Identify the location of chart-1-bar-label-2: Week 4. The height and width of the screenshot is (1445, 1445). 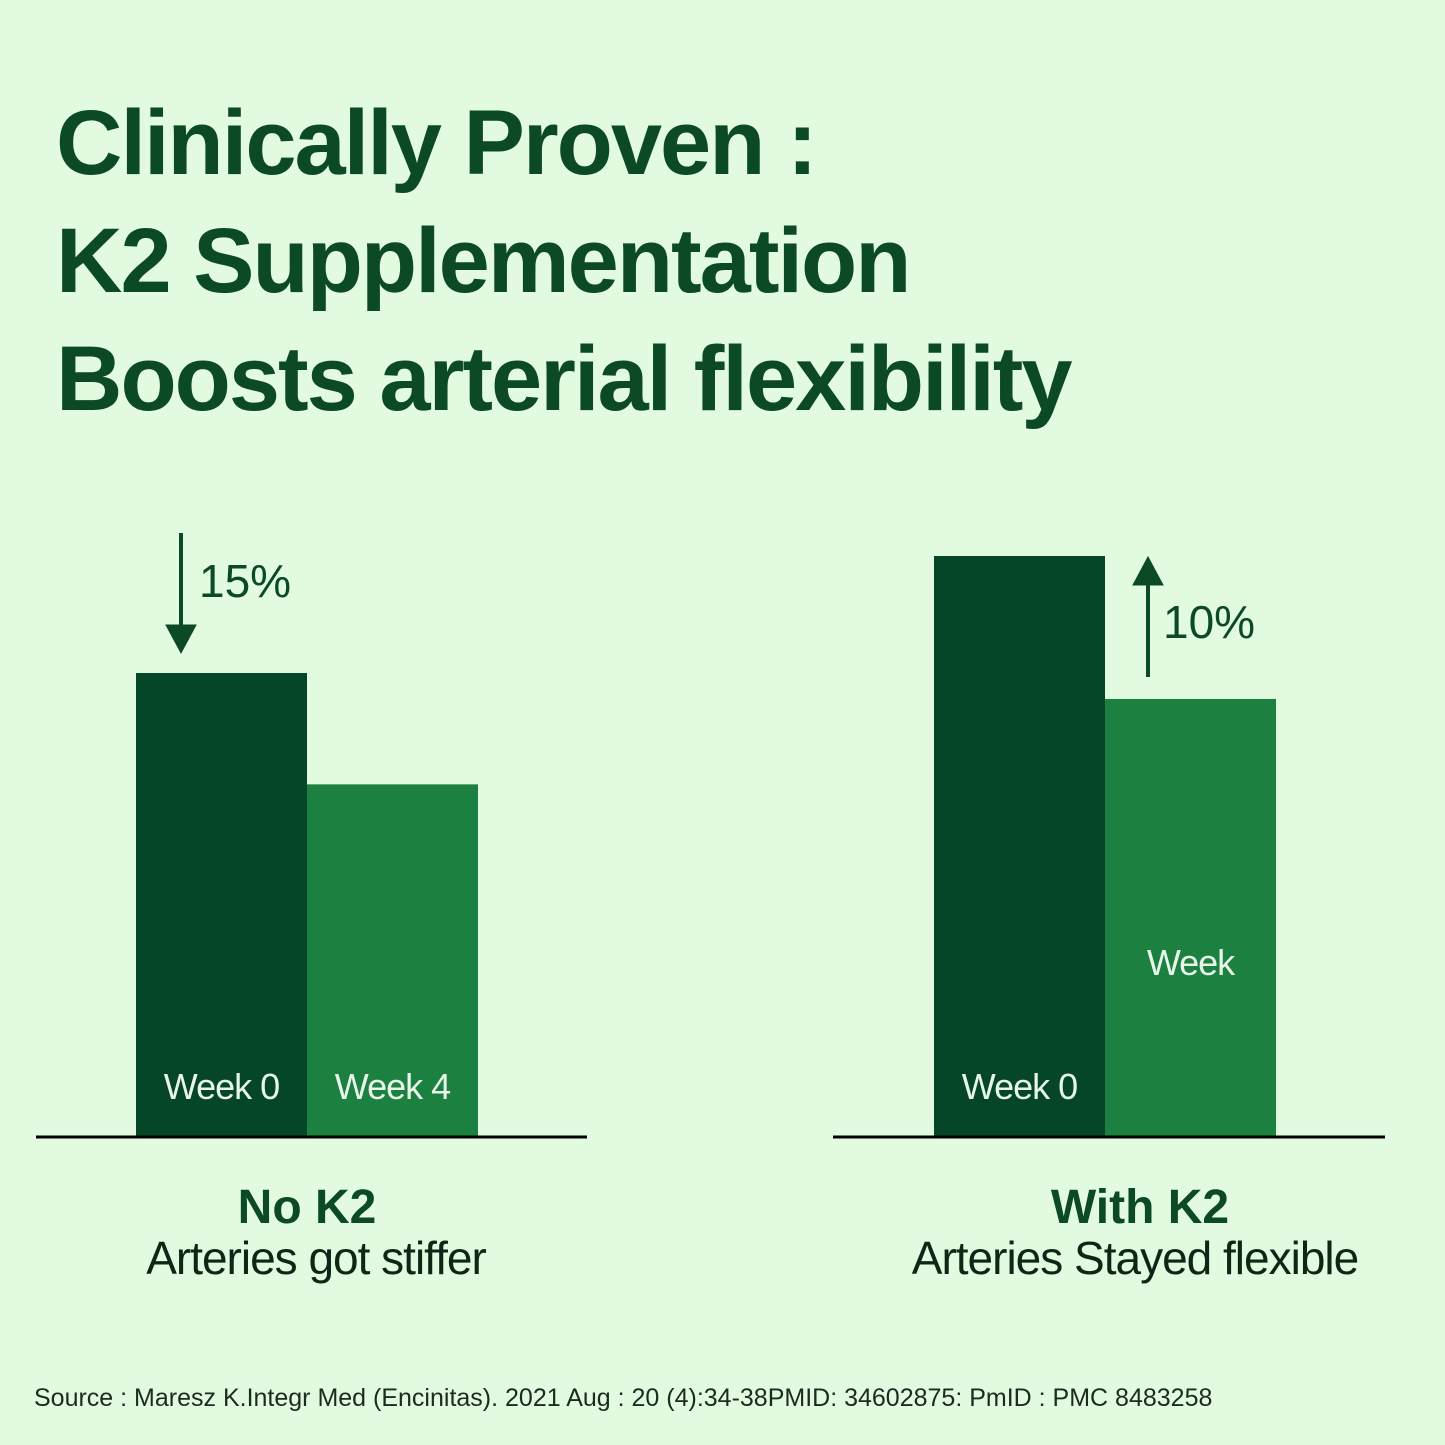
(392, 1086).